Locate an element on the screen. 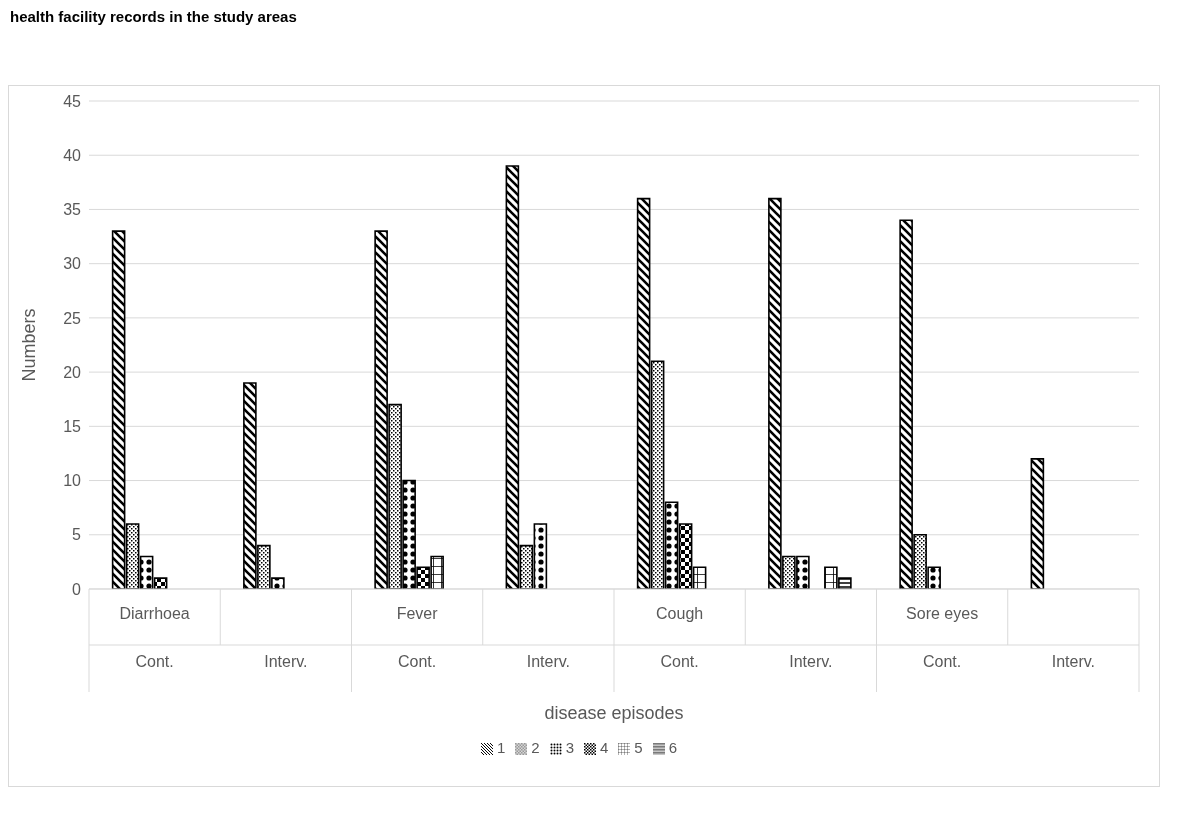 The image size is (1187, 829). y-tick-label: 25 is located at coordinates (72, 318).